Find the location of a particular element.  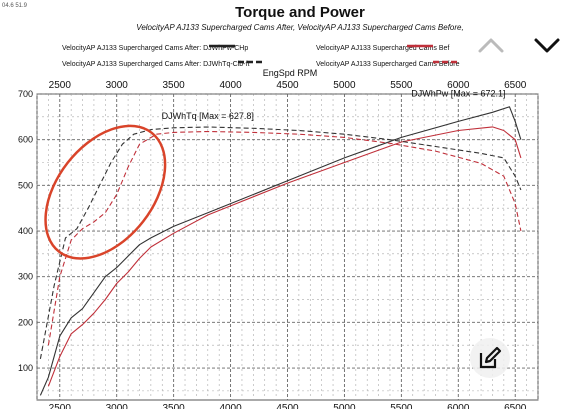

chevron-down-button is located at coordinates (547, 45).